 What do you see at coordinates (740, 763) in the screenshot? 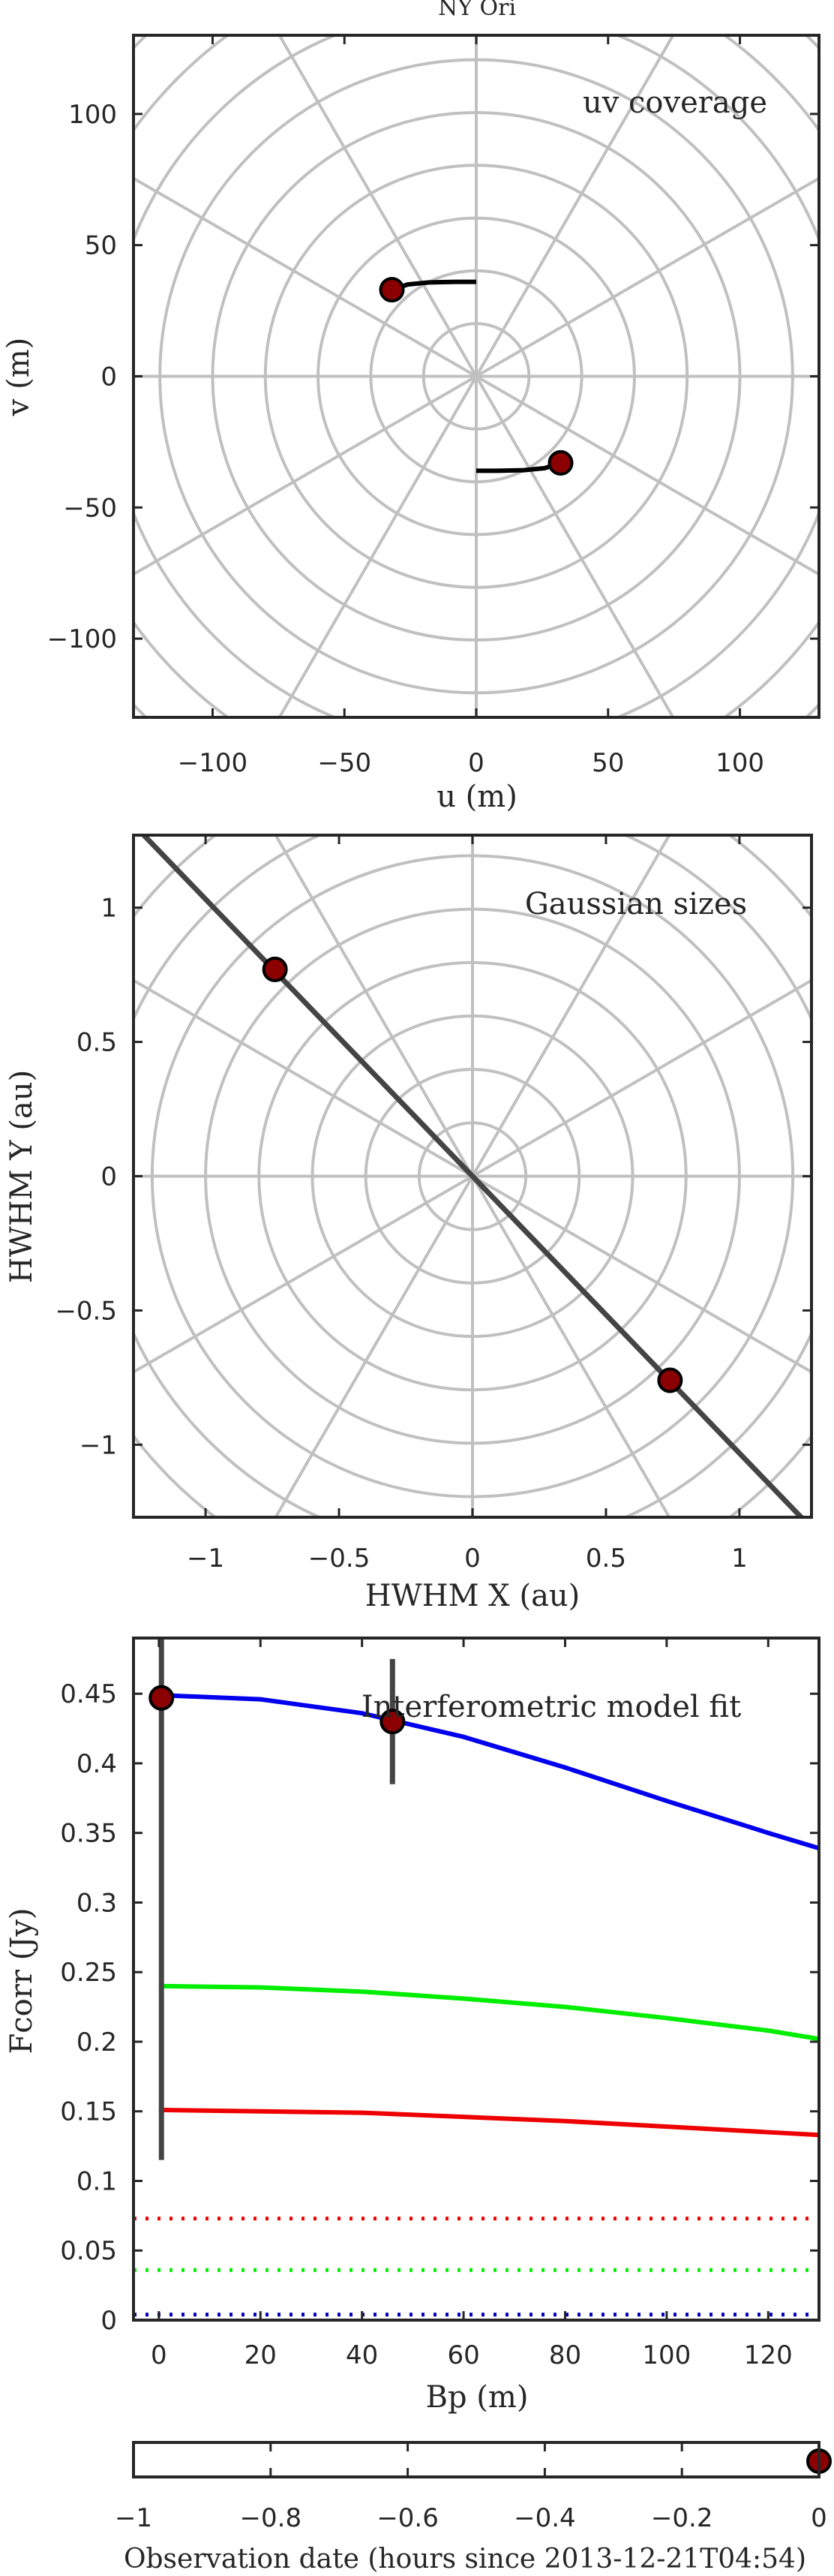
I see `uv-xtick-label: 100` at bounding box center [740, 763].